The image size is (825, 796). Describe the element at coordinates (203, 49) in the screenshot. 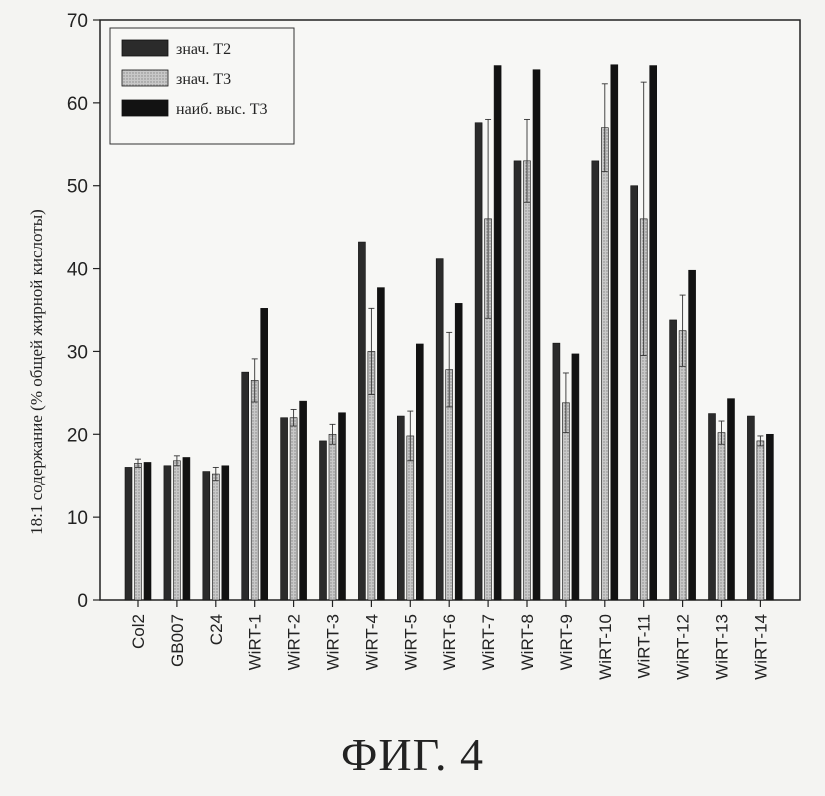

I see `legend-label-1: знач. T2` at that location.